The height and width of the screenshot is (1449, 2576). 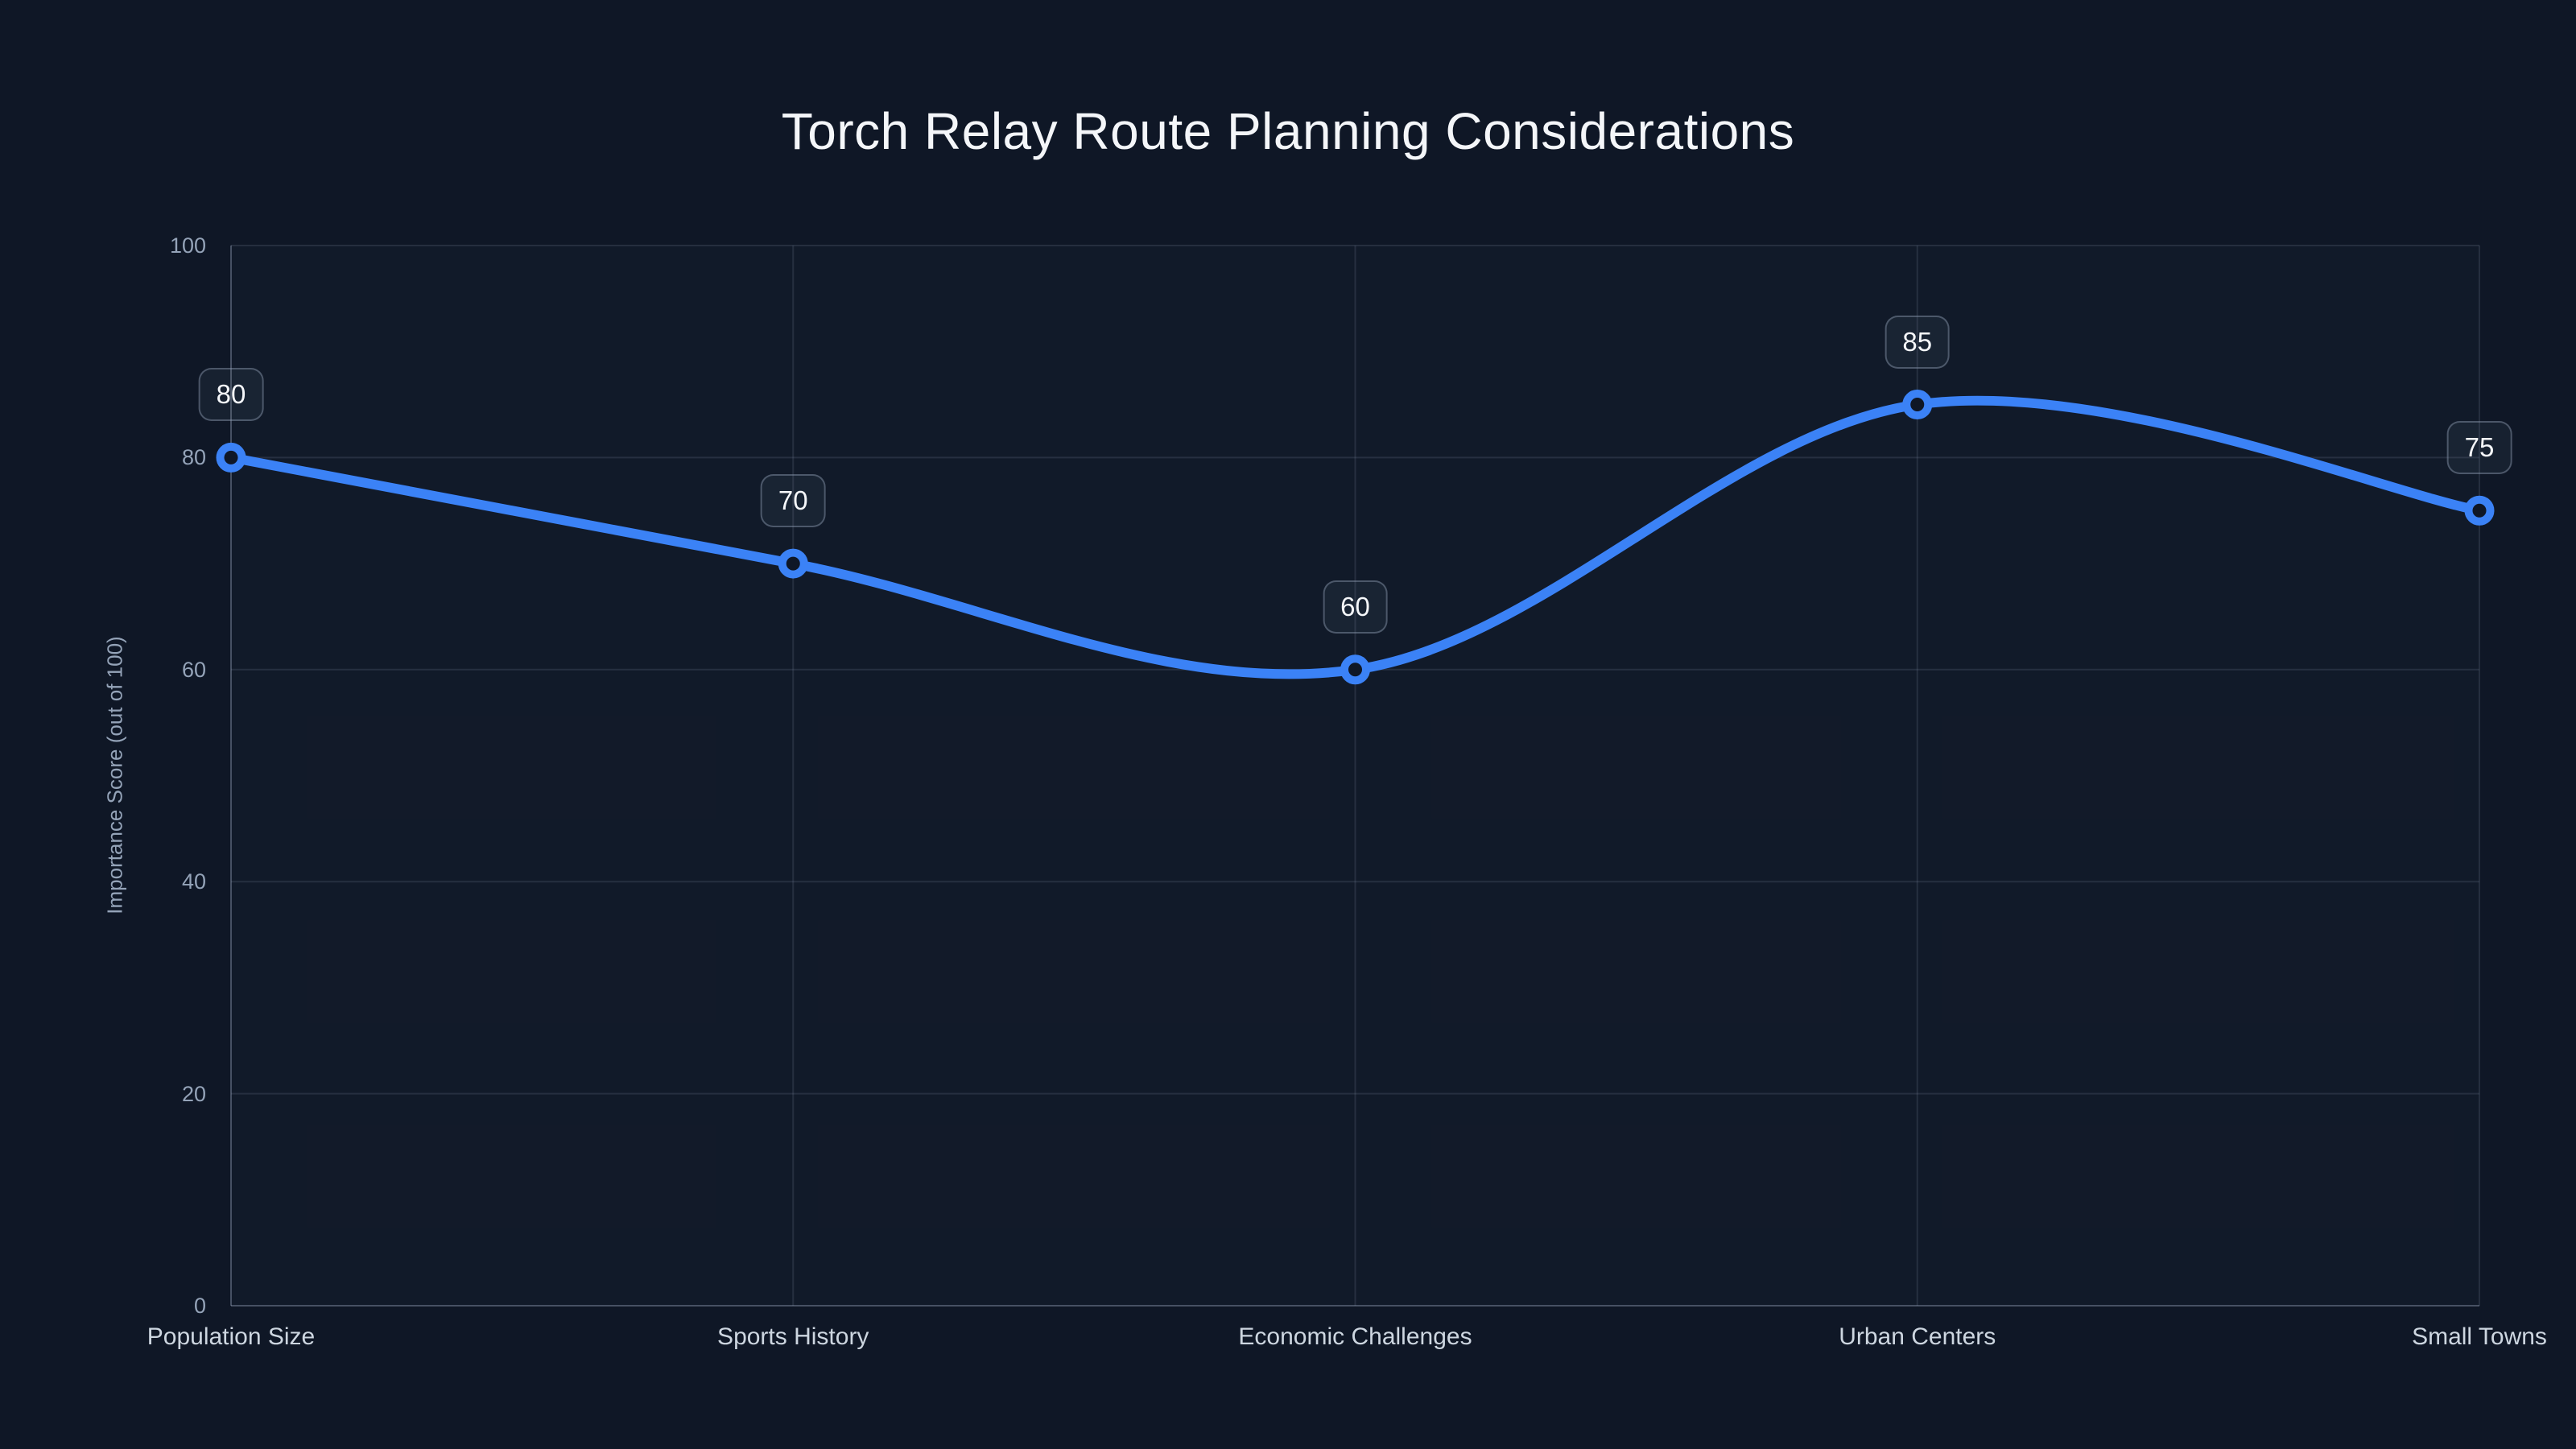 What do you see at coordinates (793, 501) in the screenshot?
I see `point-value-label: 70` at bounding box center [793, 501].